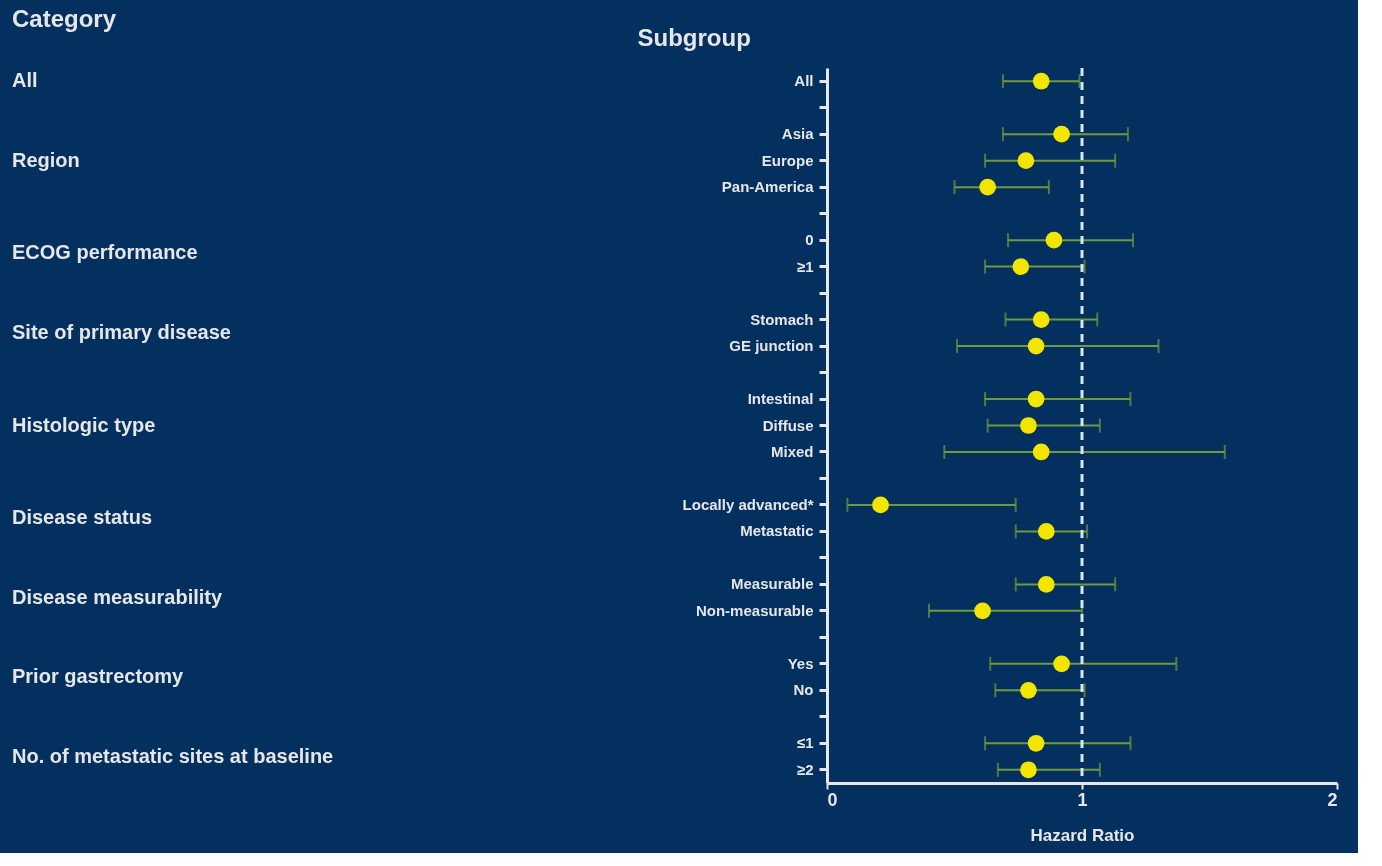 The image size is (1382, 866). What do you see at coordinates (173, 755) in the screenshot?
I see `text: No. of metastatic sites at baseline` at bounding box center [173, 755].